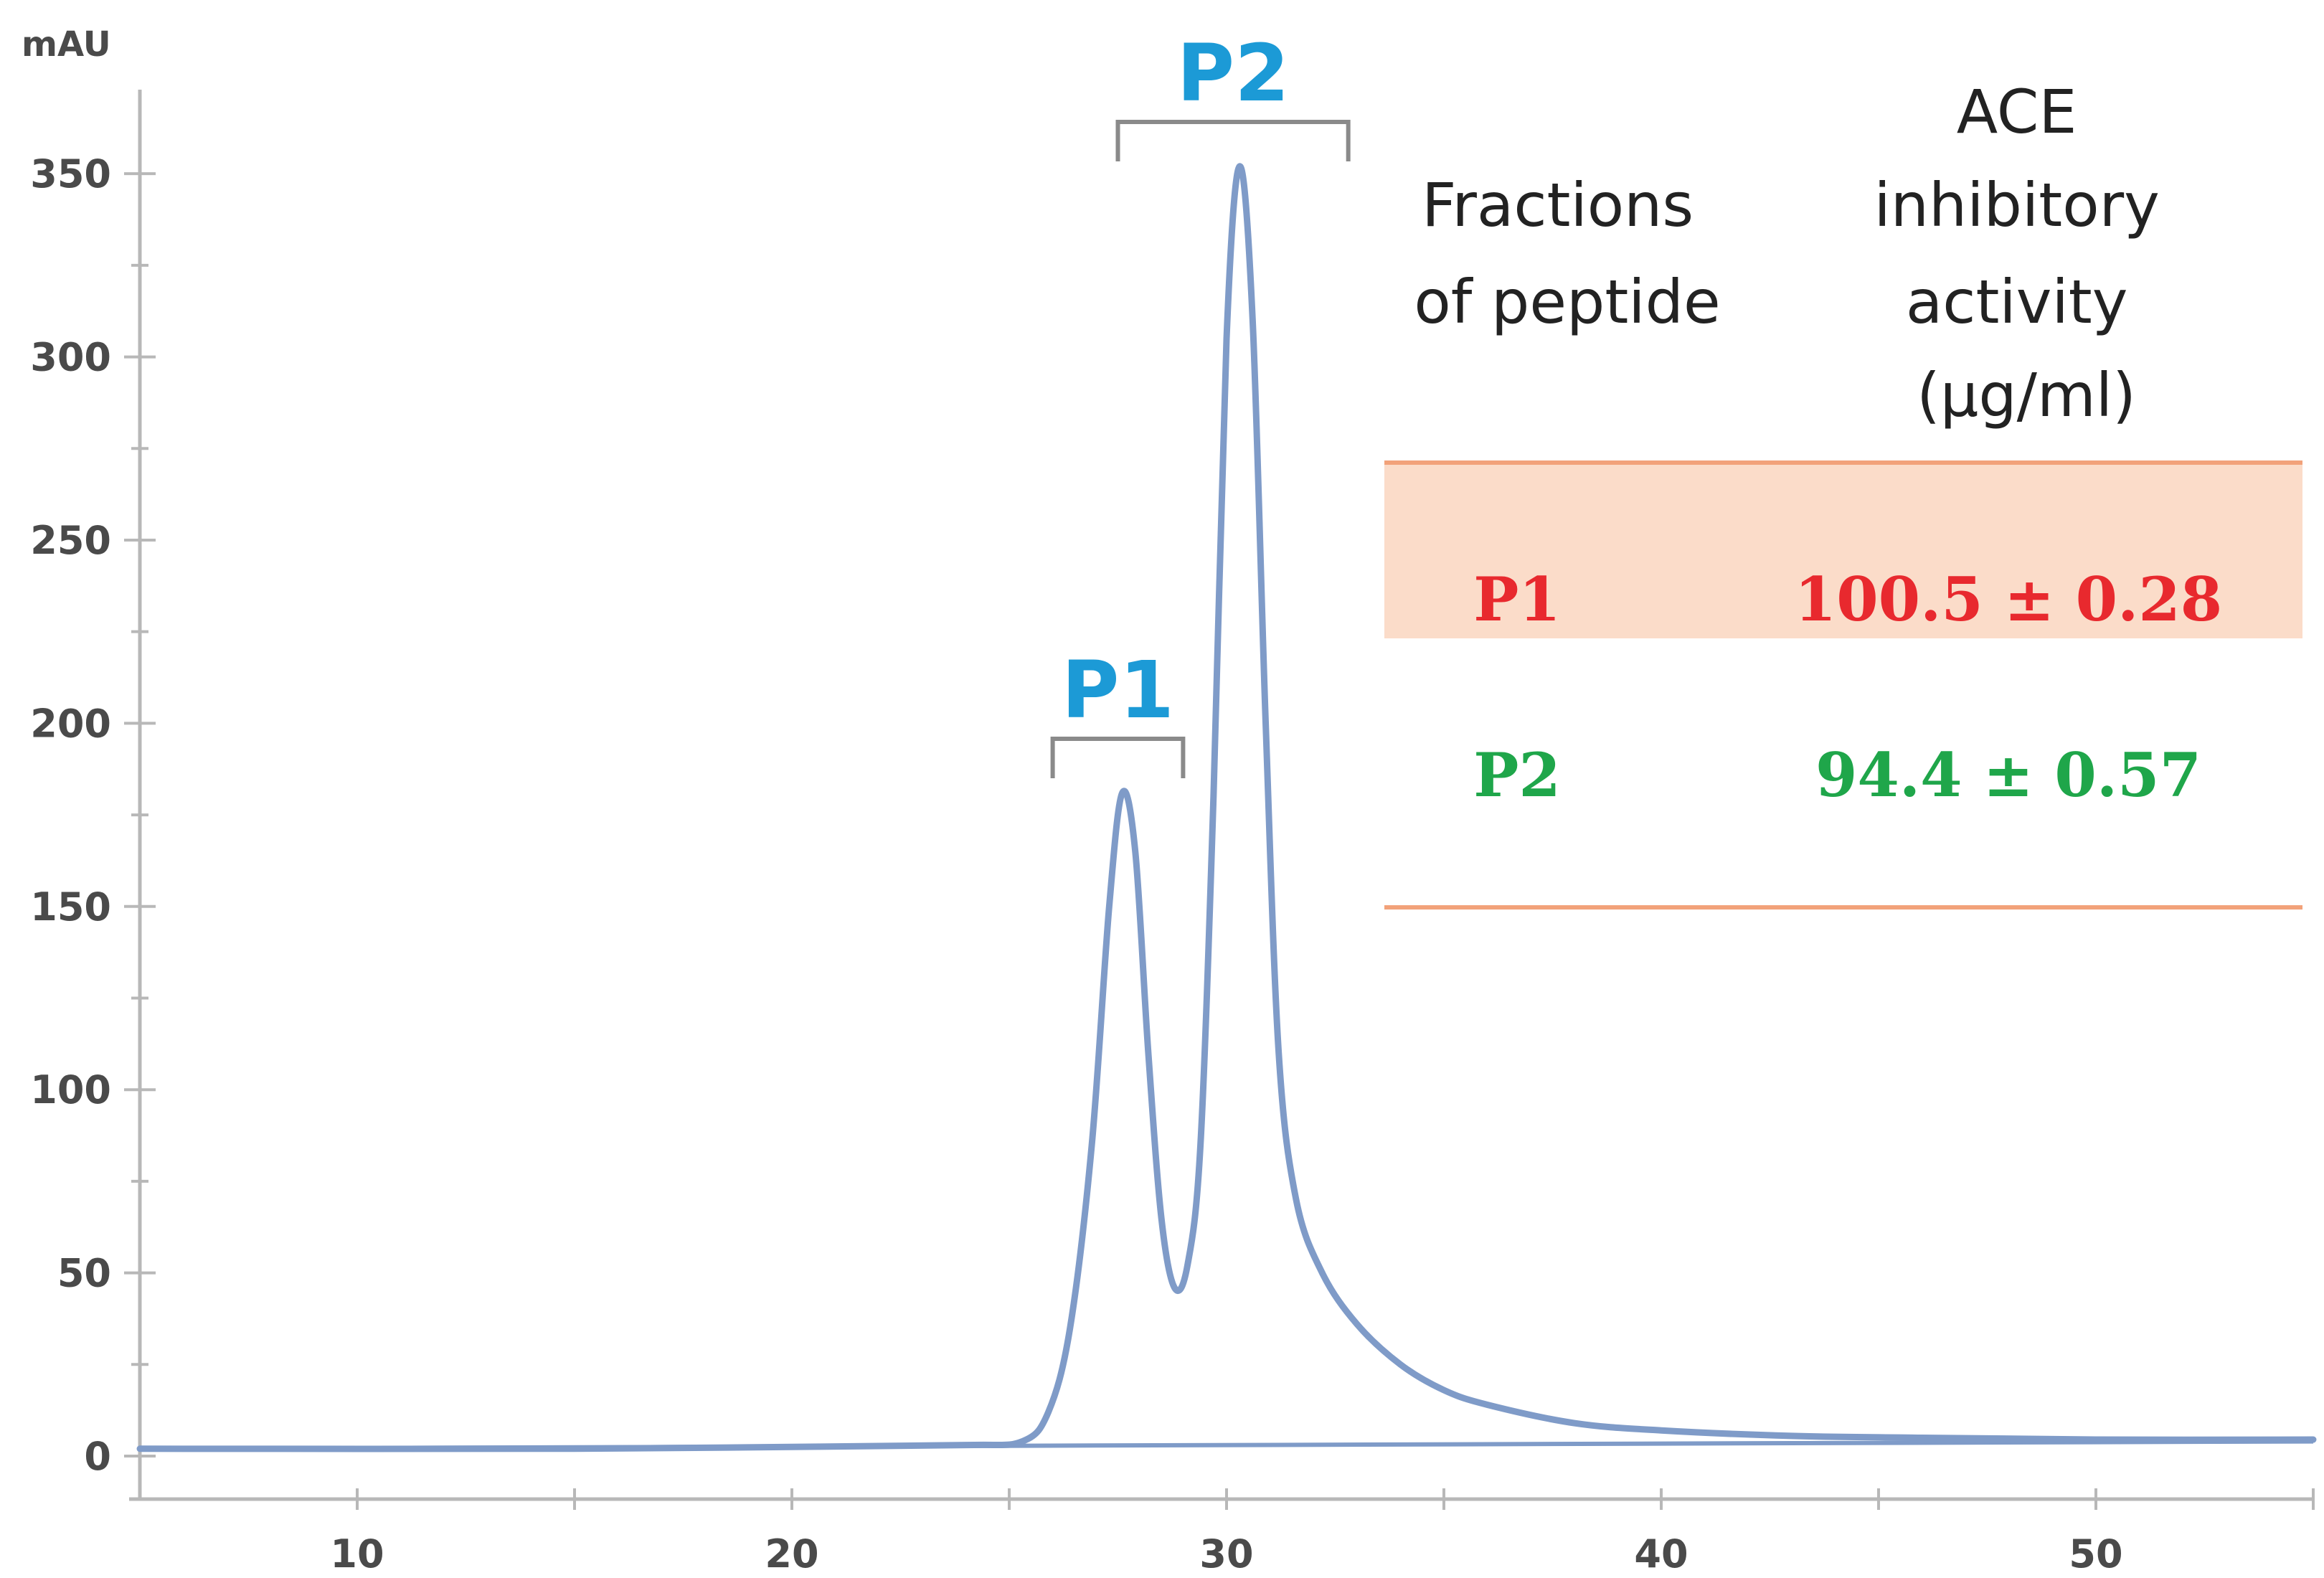  I want to click on x-tick-label: 50, so click(2095, 1554).